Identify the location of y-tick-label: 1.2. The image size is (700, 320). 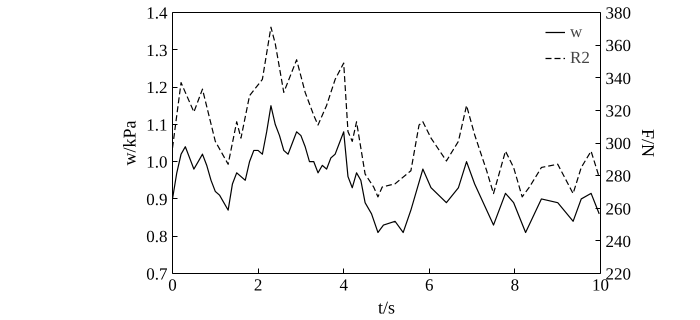
(157, 88).